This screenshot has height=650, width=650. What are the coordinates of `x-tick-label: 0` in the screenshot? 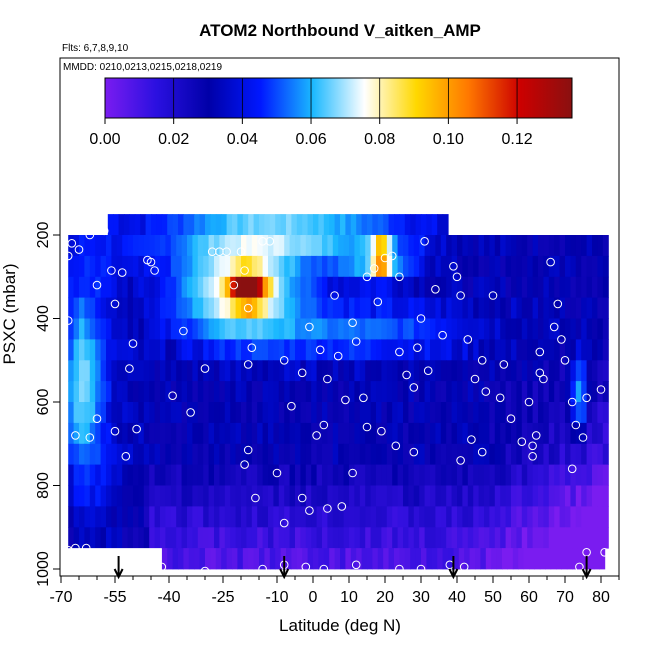 It's located at (313, 597).